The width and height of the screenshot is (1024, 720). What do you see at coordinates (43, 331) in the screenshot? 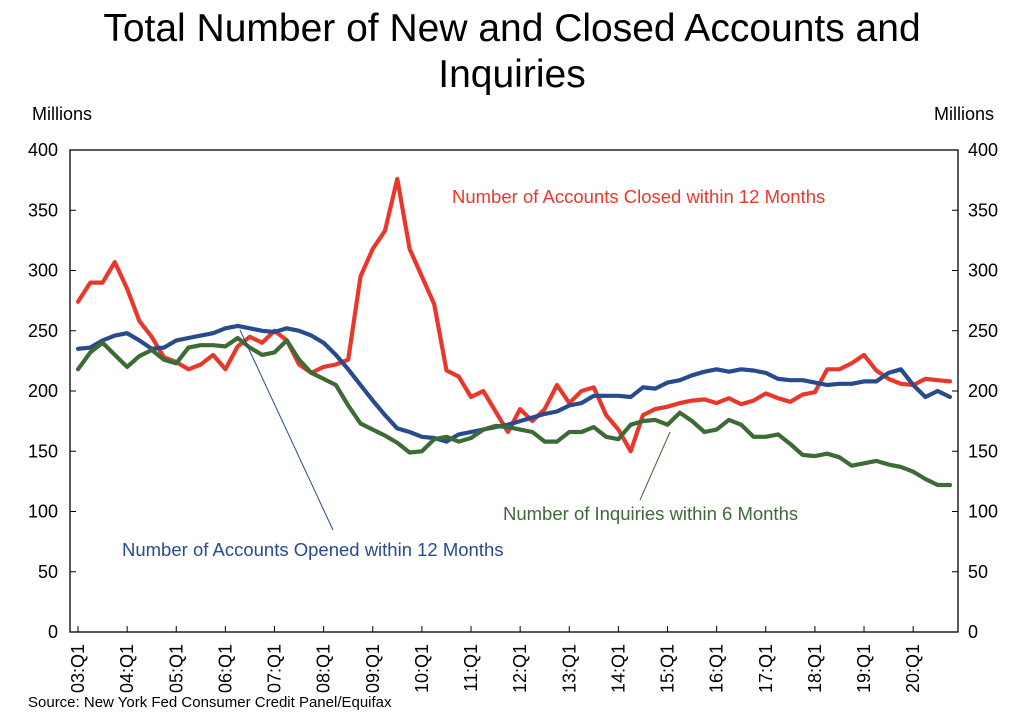
I see `y-tick-label-left: 250` at bounding box center [43, 331].